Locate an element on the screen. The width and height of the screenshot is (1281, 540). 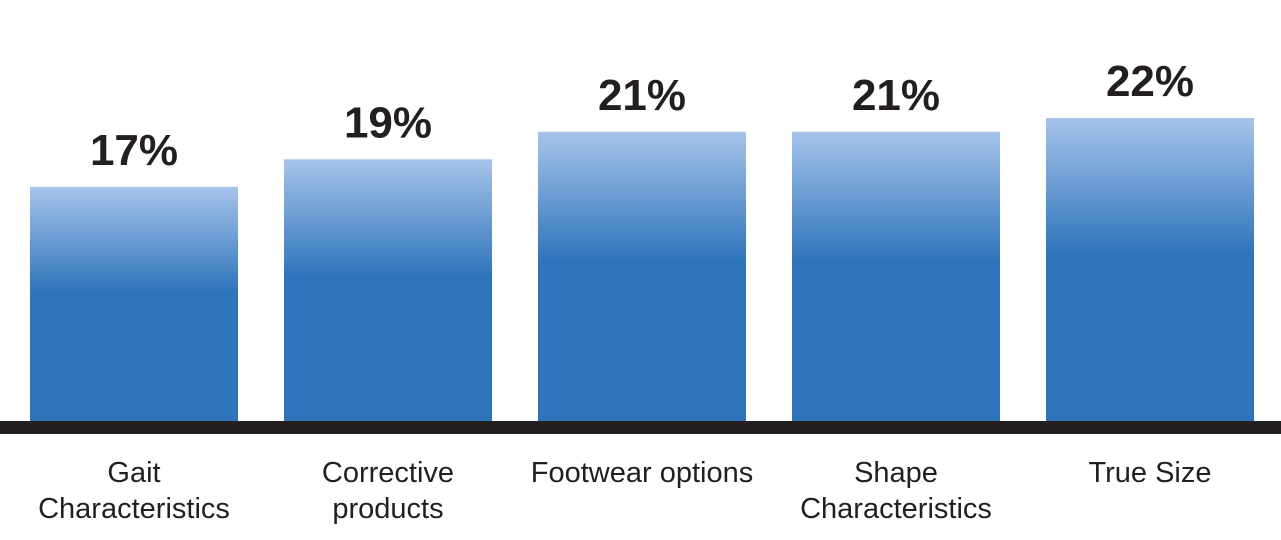
value-label: 17% is located at coordinates (134, 150).